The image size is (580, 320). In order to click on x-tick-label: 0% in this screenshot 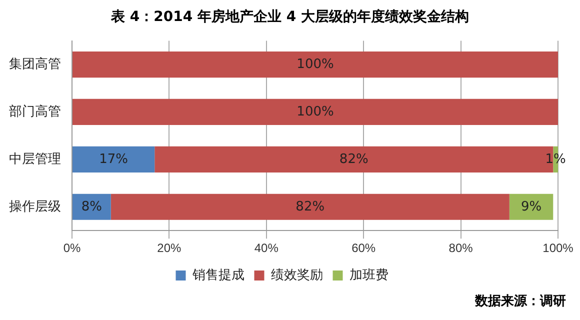, I will do `click(72, 248)`.